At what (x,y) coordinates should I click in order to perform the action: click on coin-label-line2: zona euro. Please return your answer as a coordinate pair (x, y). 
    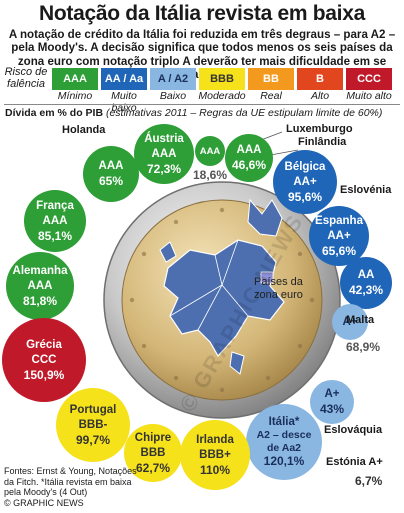
    Looking at the image, I should click on (278, 295).